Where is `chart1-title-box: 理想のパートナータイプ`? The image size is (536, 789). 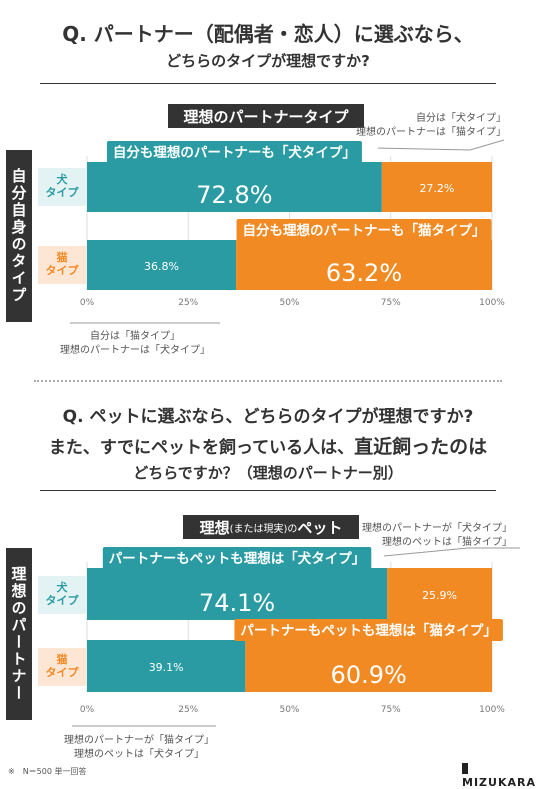 chart1-title-box: 理想のパートナータイプ is located at coordinates (266, 116).